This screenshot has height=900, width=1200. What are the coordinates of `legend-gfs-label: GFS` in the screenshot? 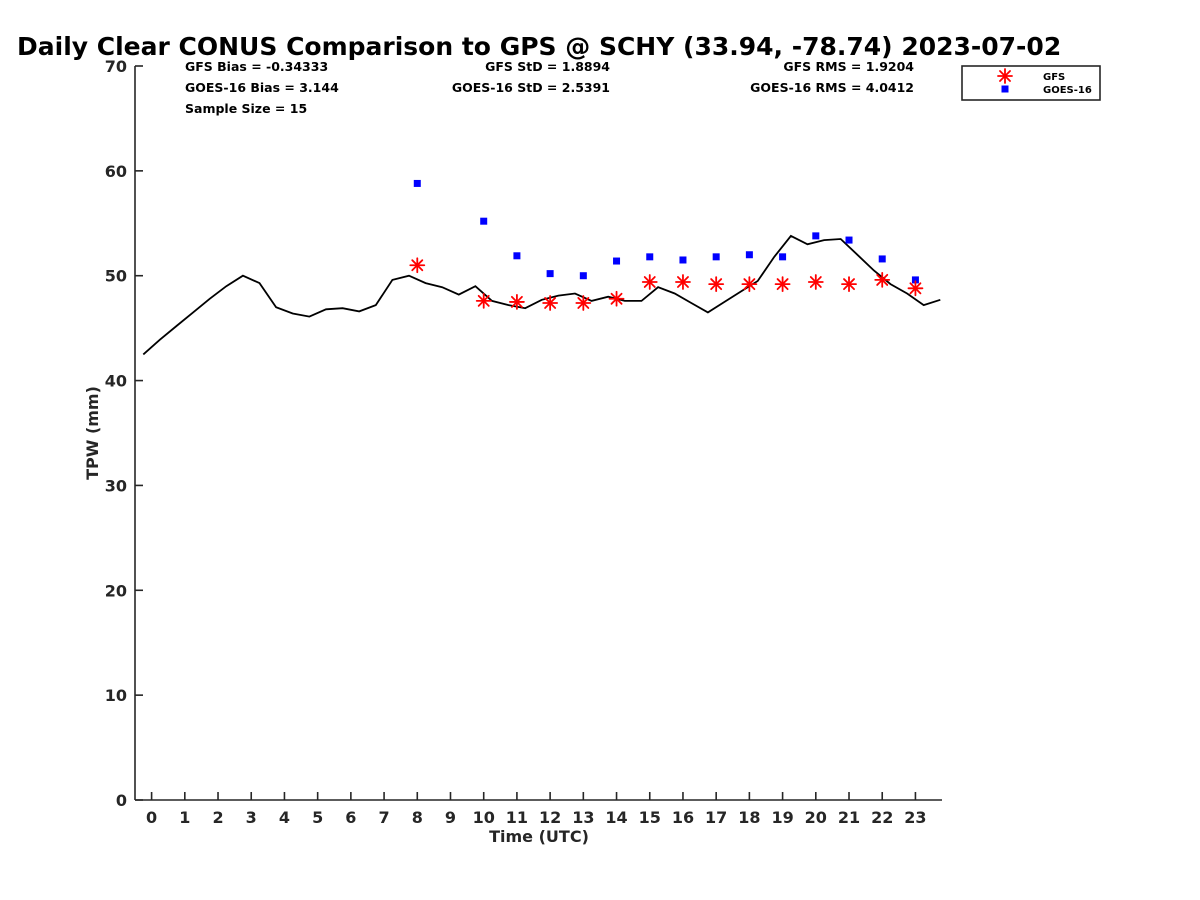 It's located at (1054, 77).